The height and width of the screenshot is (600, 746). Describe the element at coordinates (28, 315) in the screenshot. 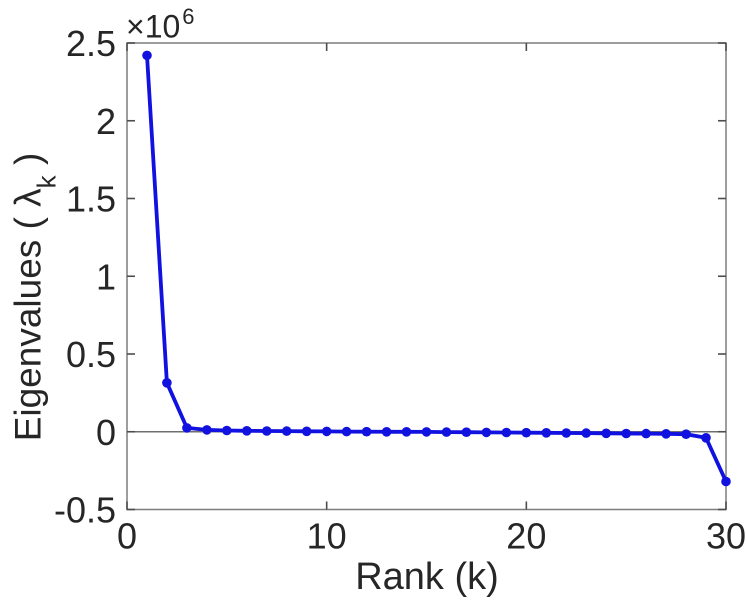

I see `y-axis-label-text: Eigenvalues ( λ` at that location.